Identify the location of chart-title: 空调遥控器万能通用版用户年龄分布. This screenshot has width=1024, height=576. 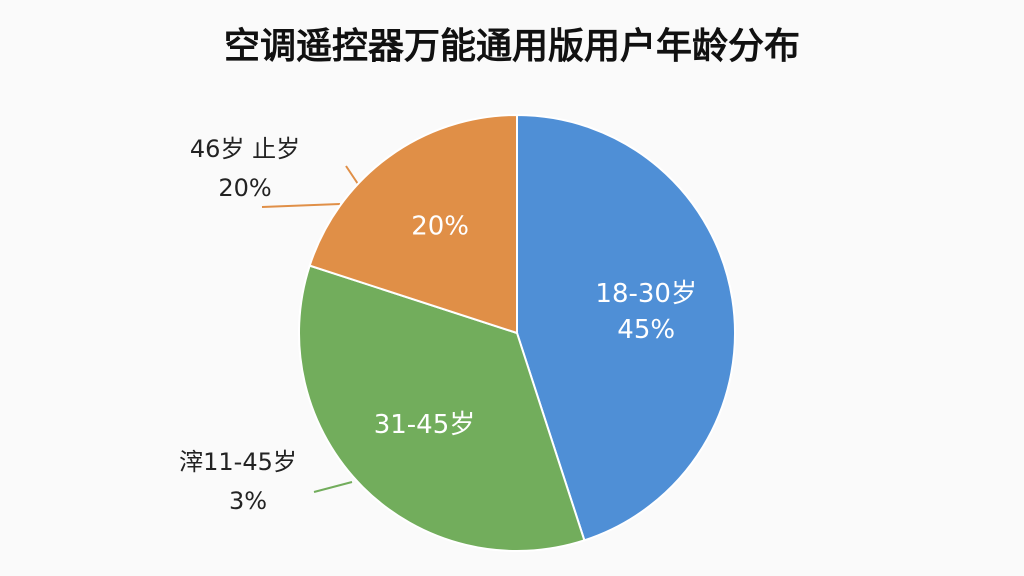
(512, 46).